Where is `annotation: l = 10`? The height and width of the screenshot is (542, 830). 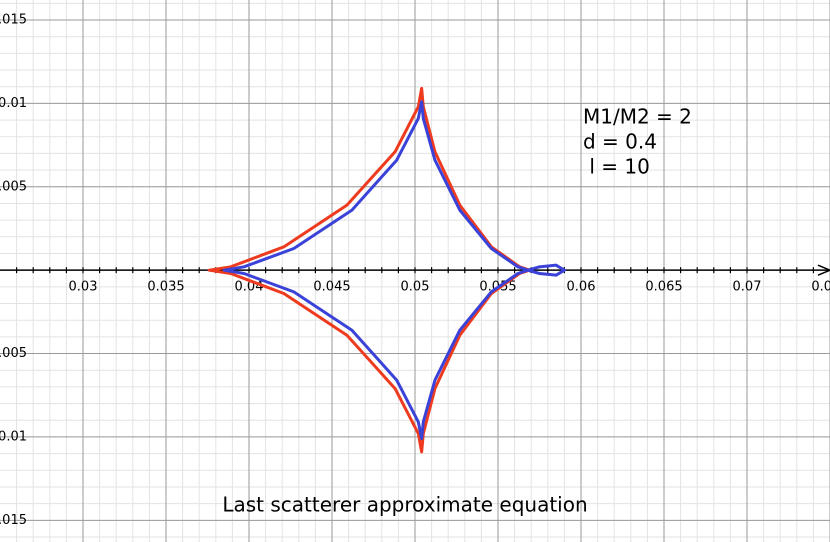 annotation: l = 10 is located at coordinates (616, 167).